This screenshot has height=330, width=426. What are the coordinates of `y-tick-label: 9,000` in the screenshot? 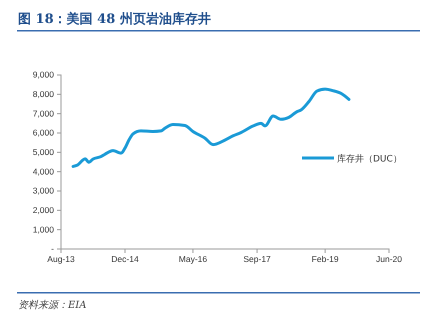 It's located at (43, 75).